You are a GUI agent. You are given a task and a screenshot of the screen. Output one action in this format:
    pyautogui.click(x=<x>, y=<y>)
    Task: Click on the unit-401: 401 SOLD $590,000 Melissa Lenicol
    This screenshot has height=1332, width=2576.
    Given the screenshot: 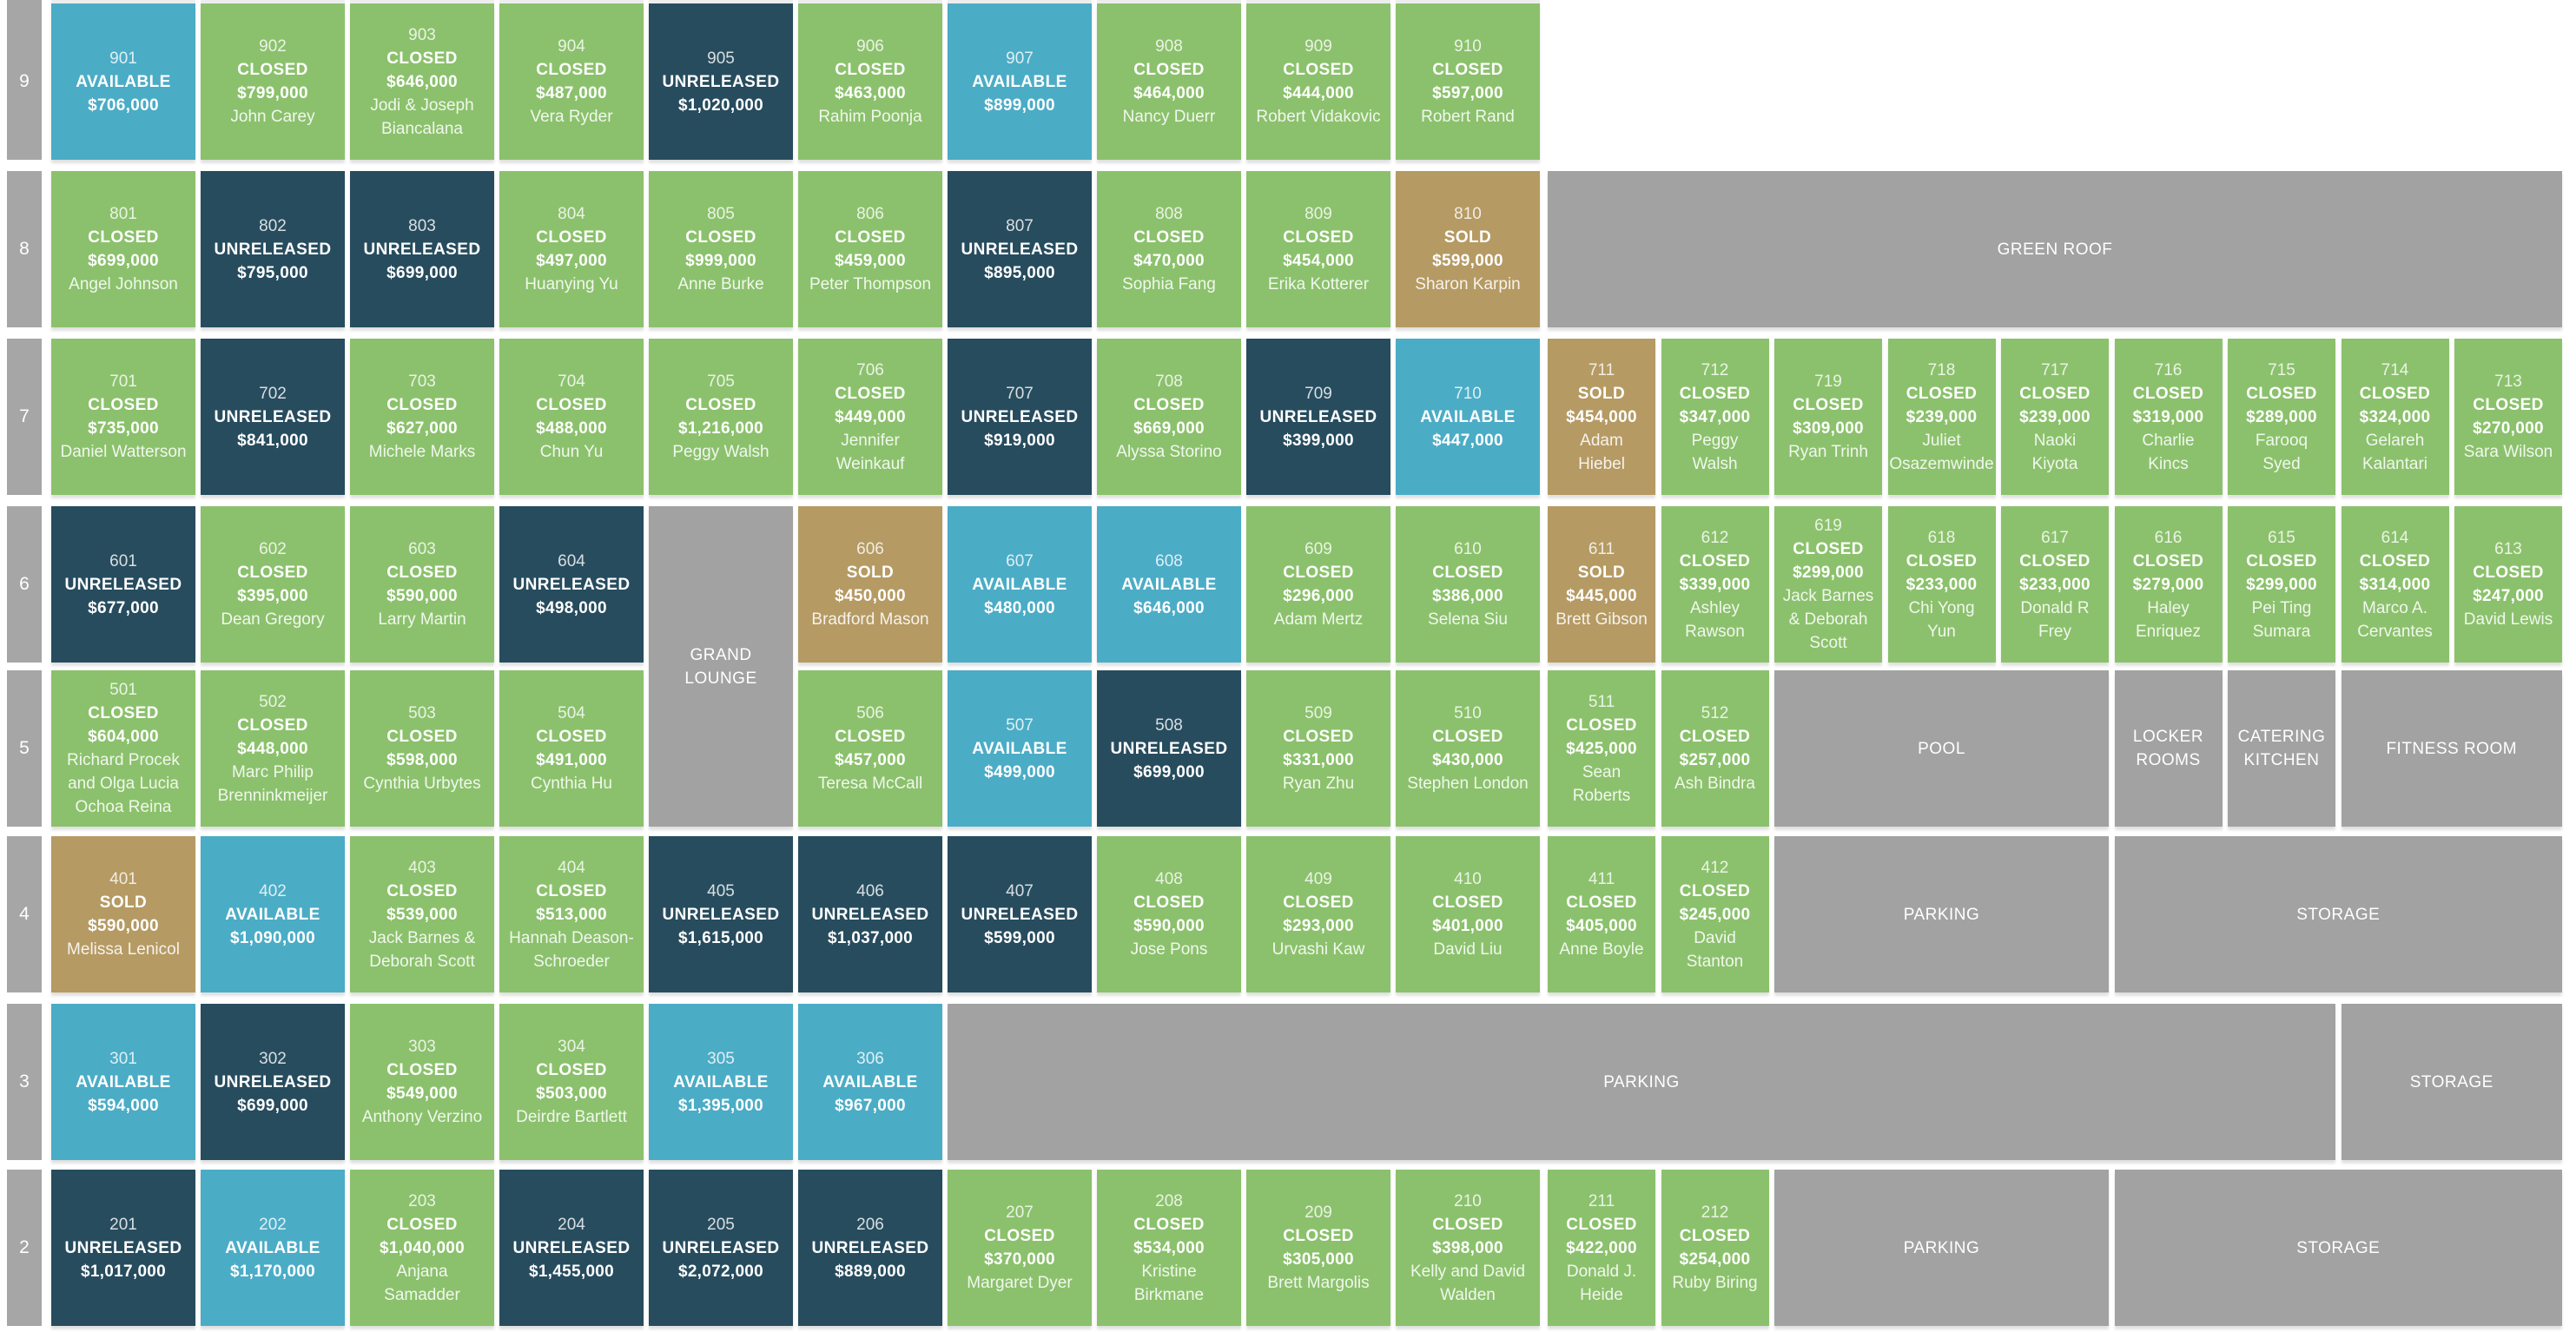 What is the action you would take?
    pyautogui.click(x=123, y=914)
    